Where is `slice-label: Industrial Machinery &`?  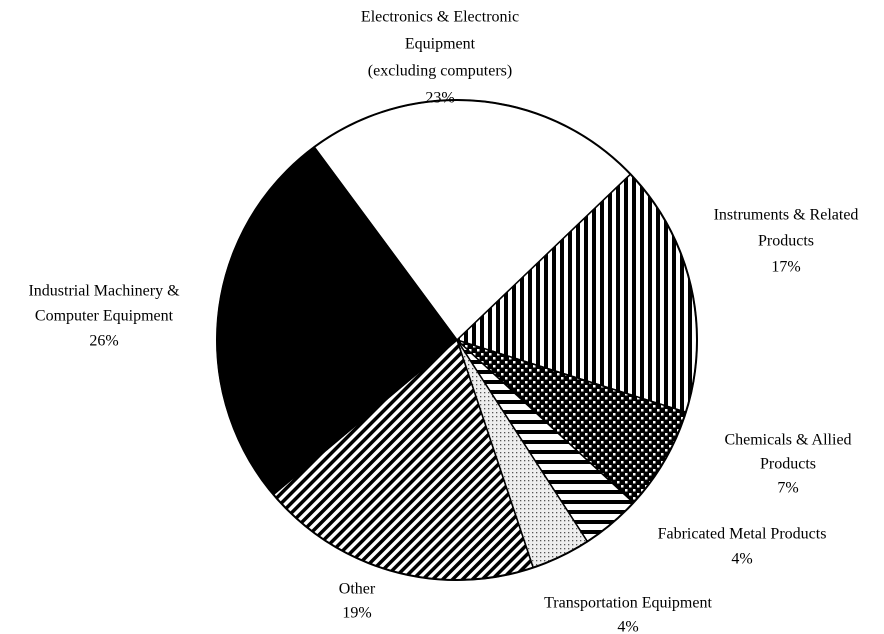
slice-label: Industrial Machinery & is located at coordinates (104, 291).